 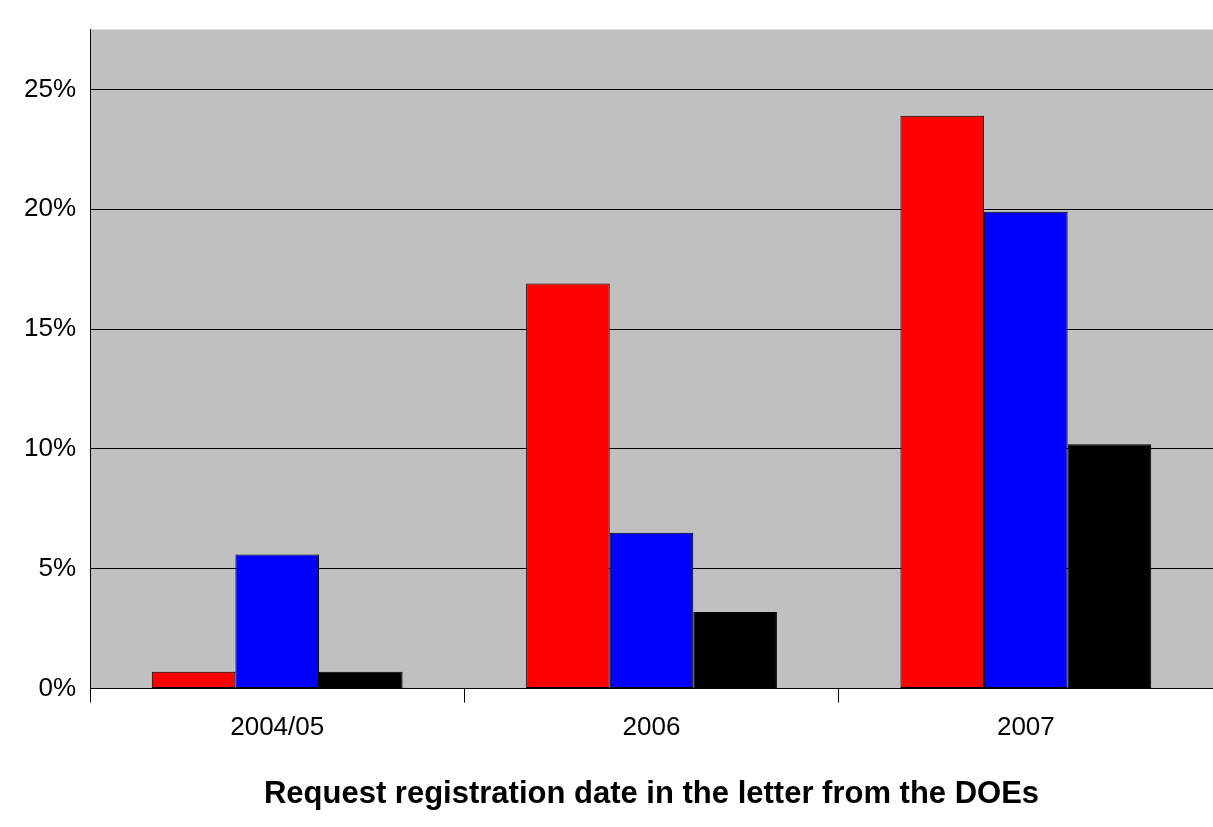 I want to click on x-tick-label: 2007, so click(x=1025, y=726).